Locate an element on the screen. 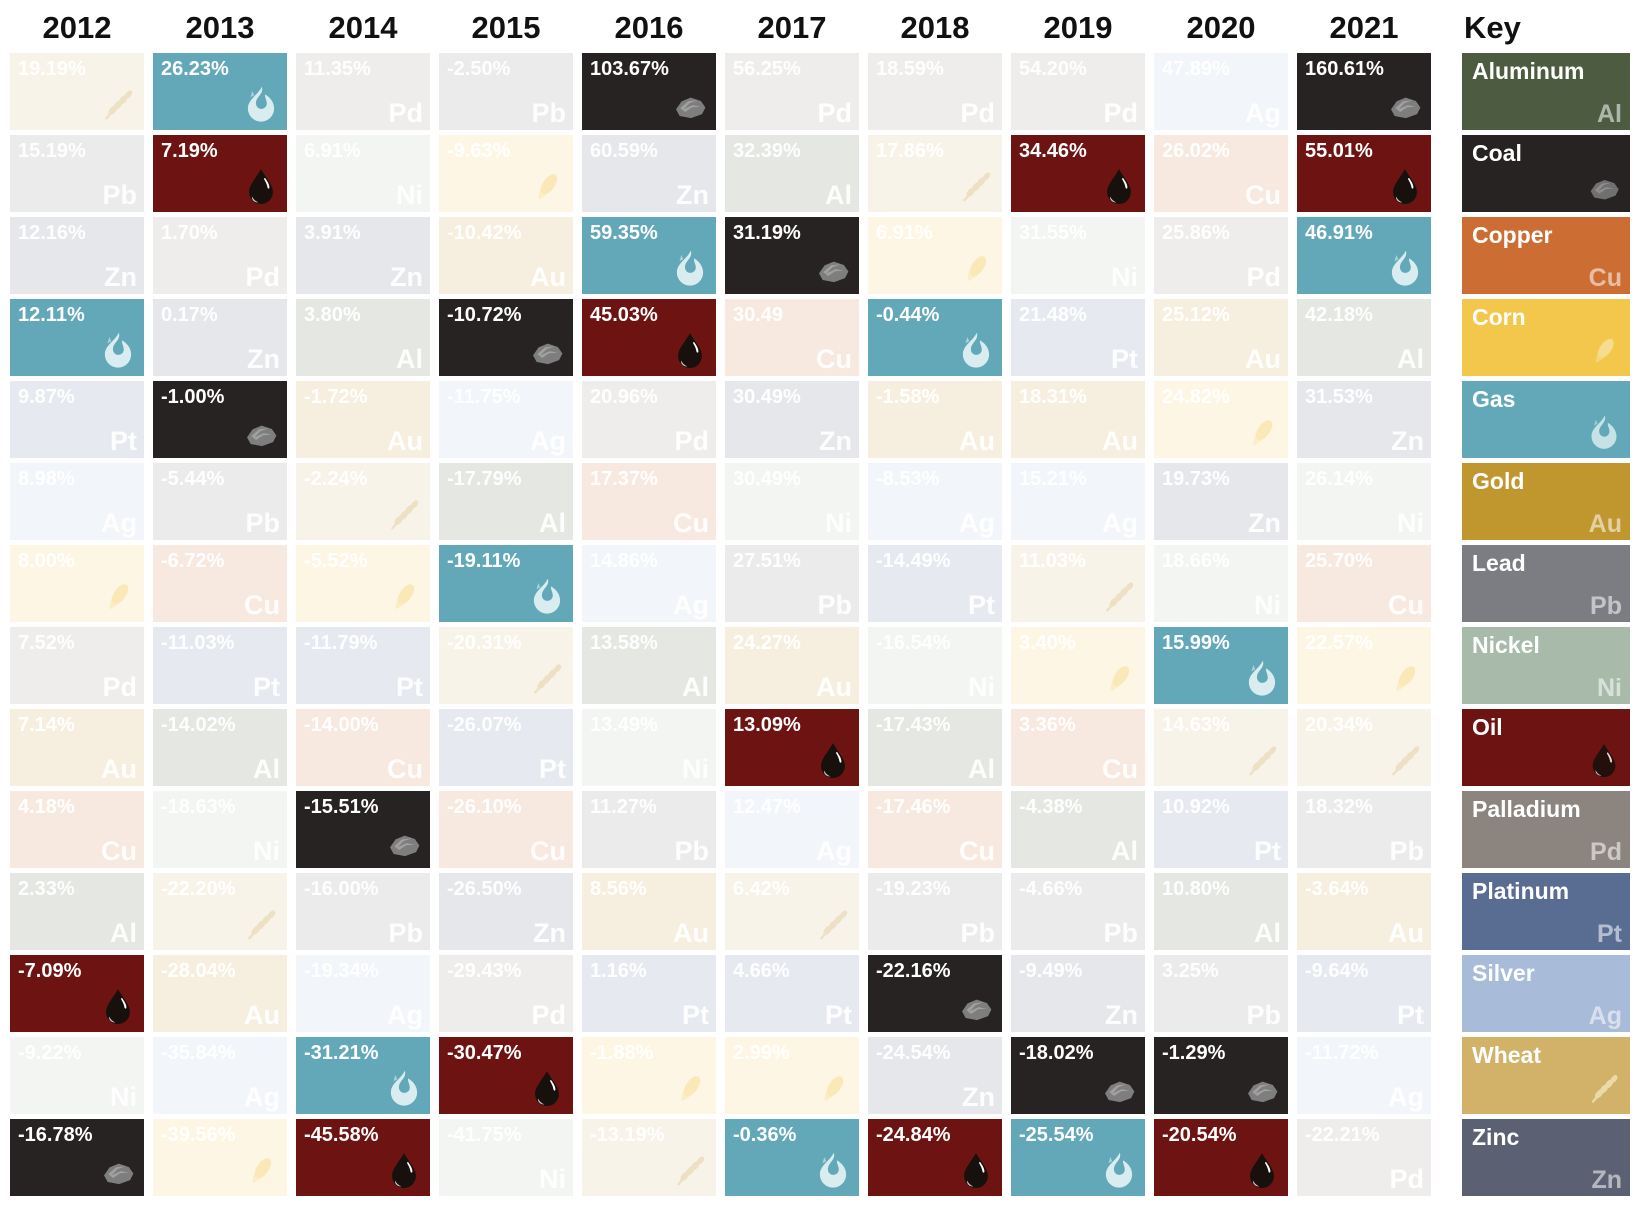  return-value: 6.91% is located at coordinates (904, 233).